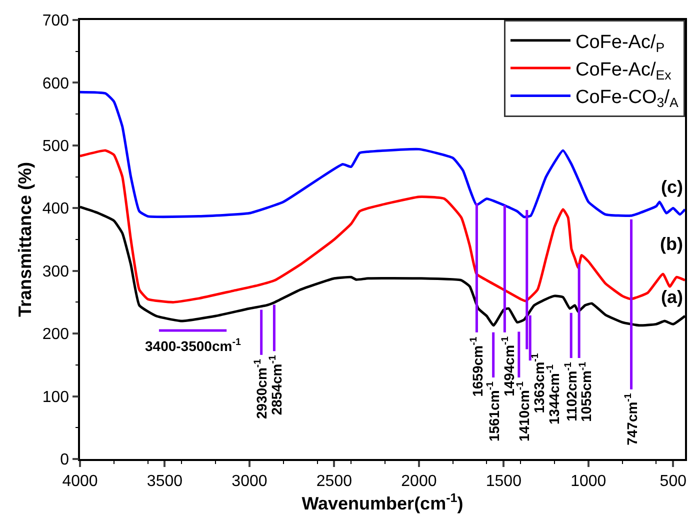 The width and height of the screenshot is (689, 519). Describe the element at coordinates (383, 502) in the screenshot. I see `x-axis-title: Wavenumber(cm$^{-1}$)` at that location.